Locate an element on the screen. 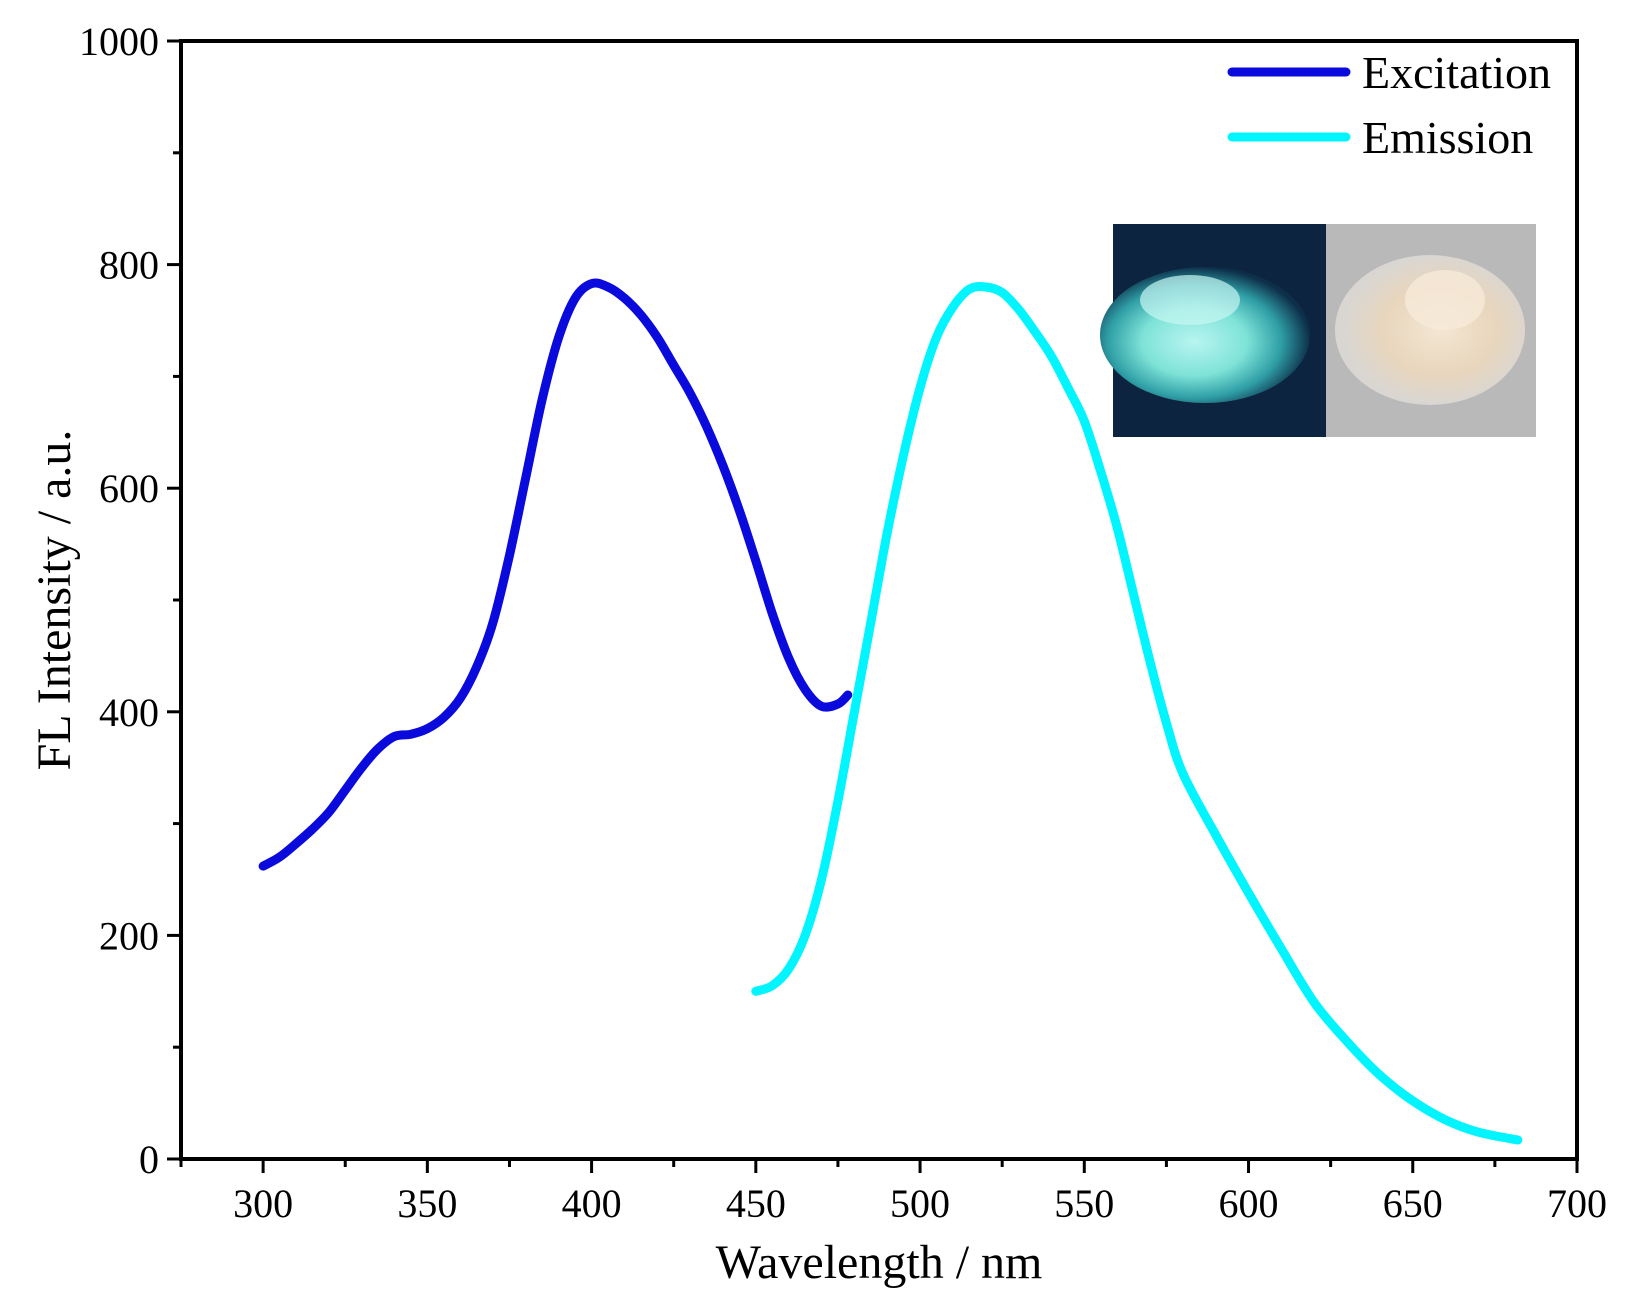  legend-label-excitation: Excitation is located at coordinates (1456, 72).